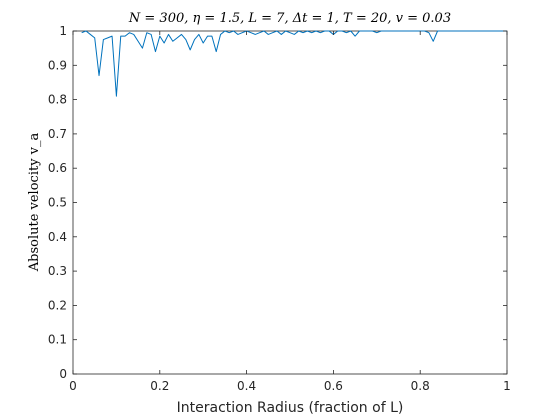  I want to click on y-tick-label: 0.2, so click(57, 305).